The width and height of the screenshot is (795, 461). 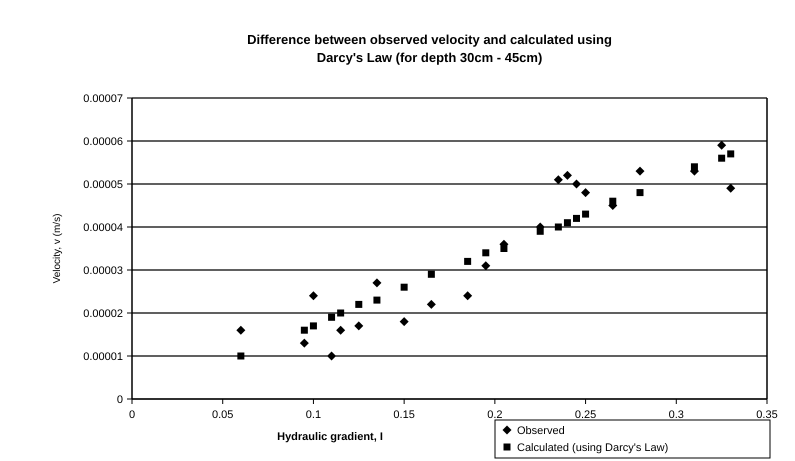 I want to click on x-tick-label: 0.05, so click(x=223, y=415).